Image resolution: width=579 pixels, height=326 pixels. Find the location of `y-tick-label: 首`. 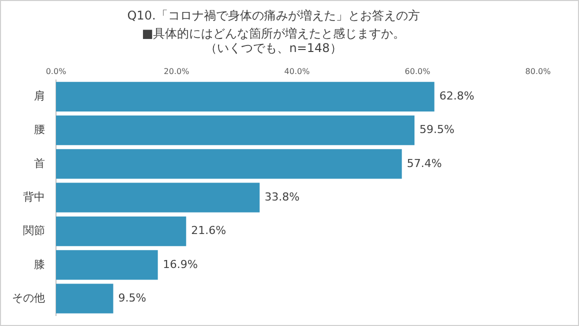

y-tick-label: 首 is located at coordinates (39, 163).